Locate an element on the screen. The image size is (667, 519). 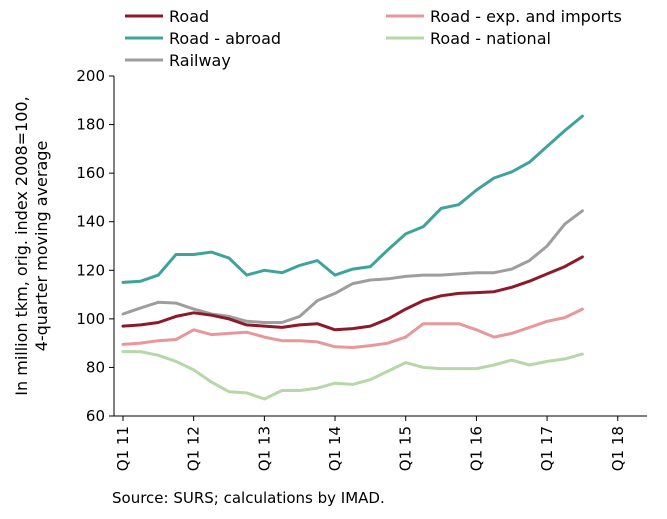
series-line-road-national is located at coordinates (352, 375).